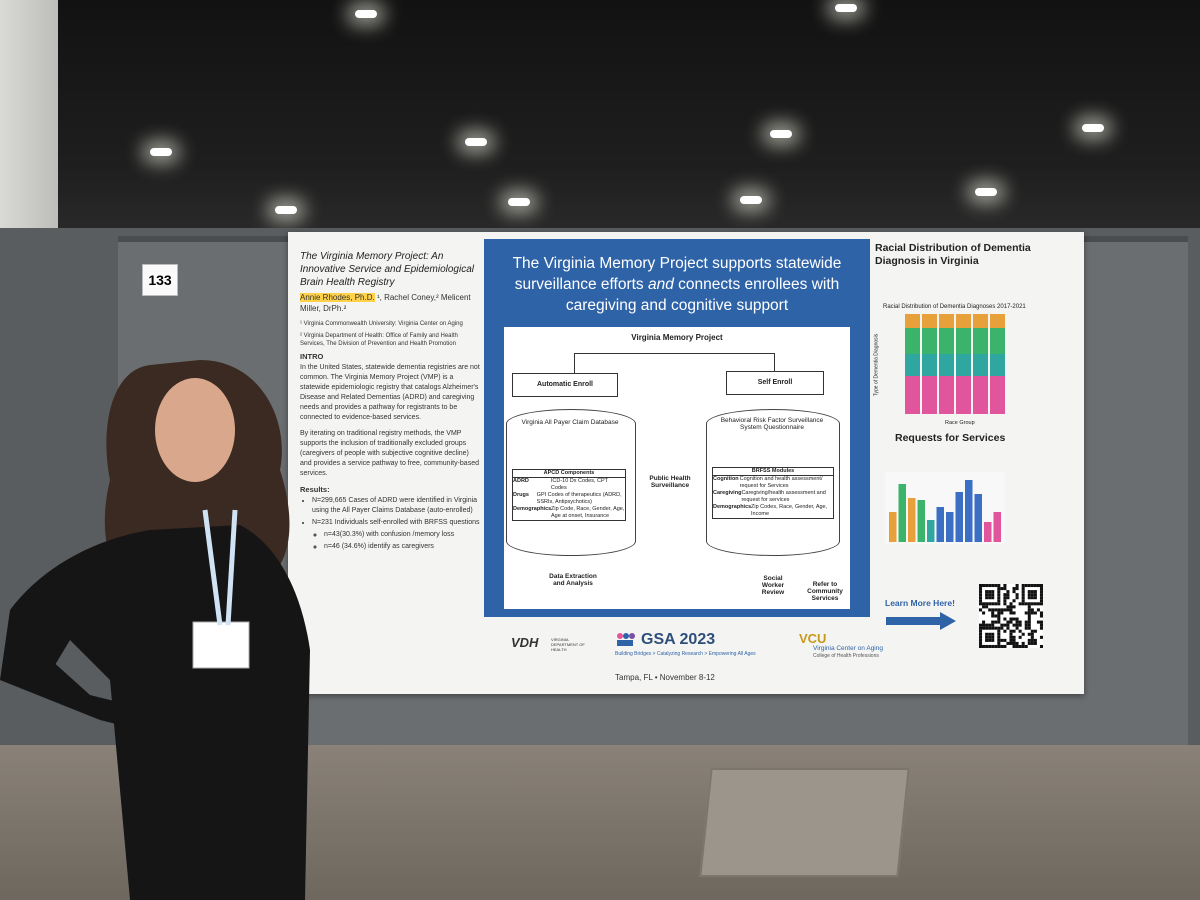 This screenshot has height=900, width=1200. Describe the element at coordinates (660, 284) in the screenshot. I see `headline-emphasis: and` at that location.